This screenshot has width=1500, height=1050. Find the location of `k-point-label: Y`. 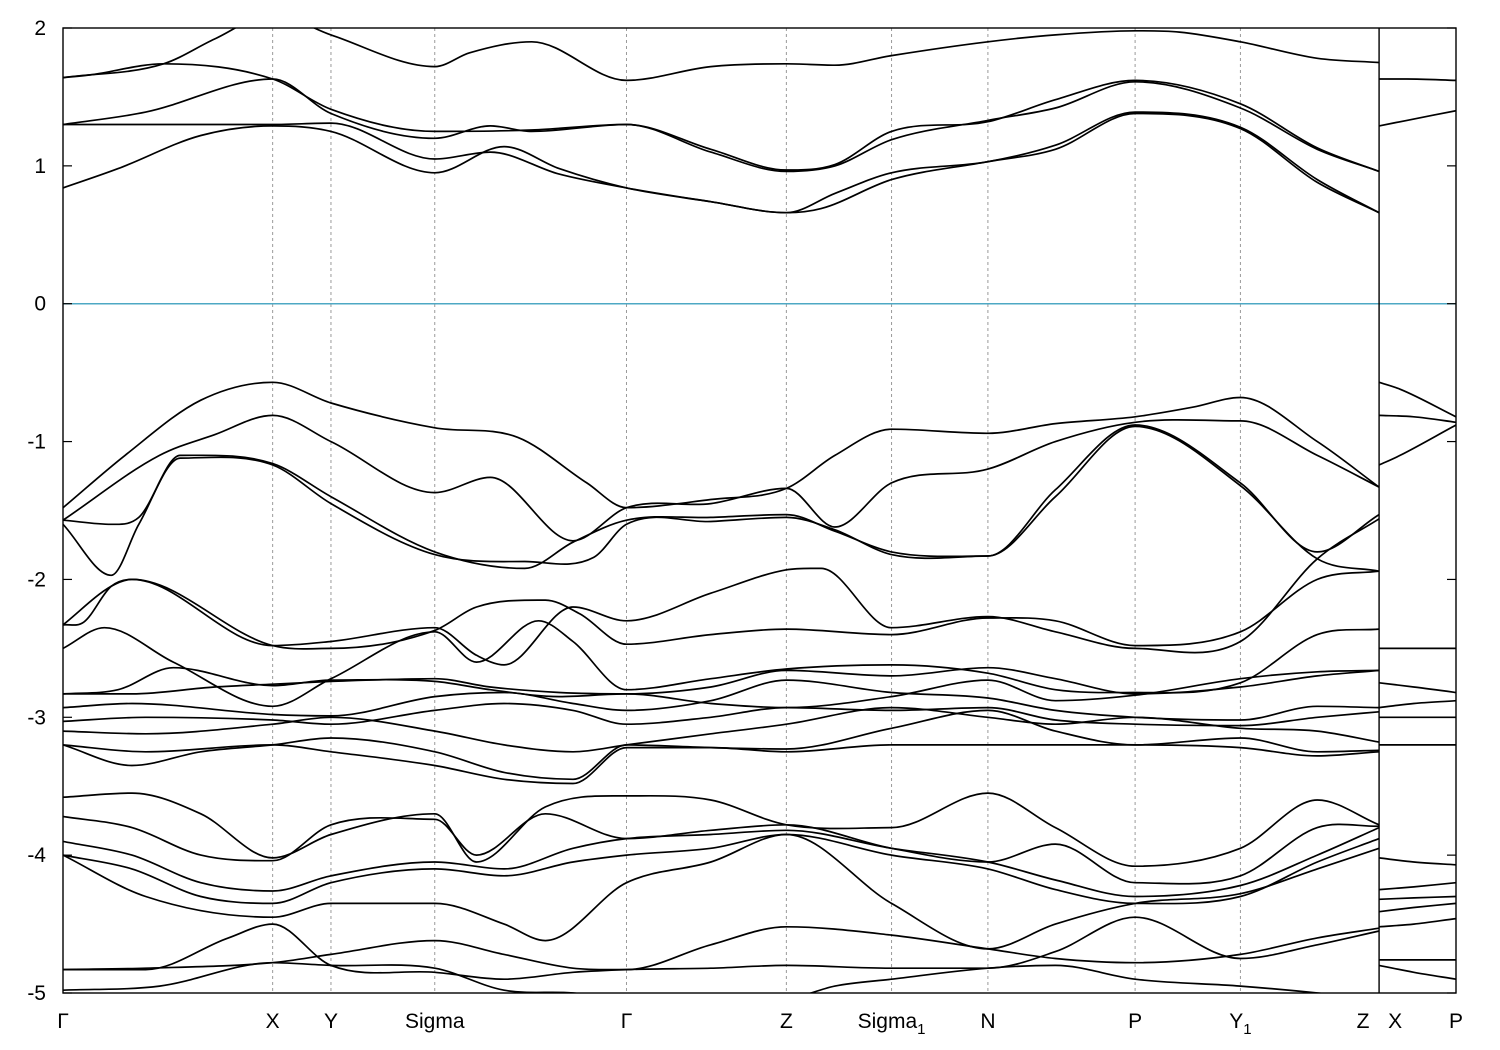

k-point-label: Y is located at coordinates (331, 1021).